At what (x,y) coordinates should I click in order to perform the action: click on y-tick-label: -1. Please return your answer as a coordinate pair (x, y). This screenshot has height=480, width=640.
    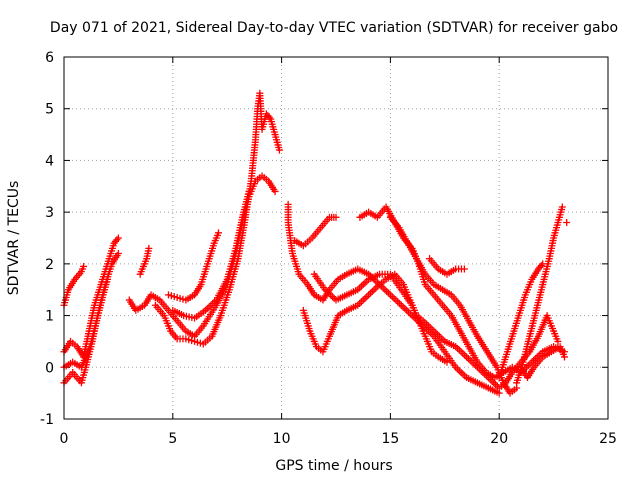
    Looking at the image, I should click on (47, 420).